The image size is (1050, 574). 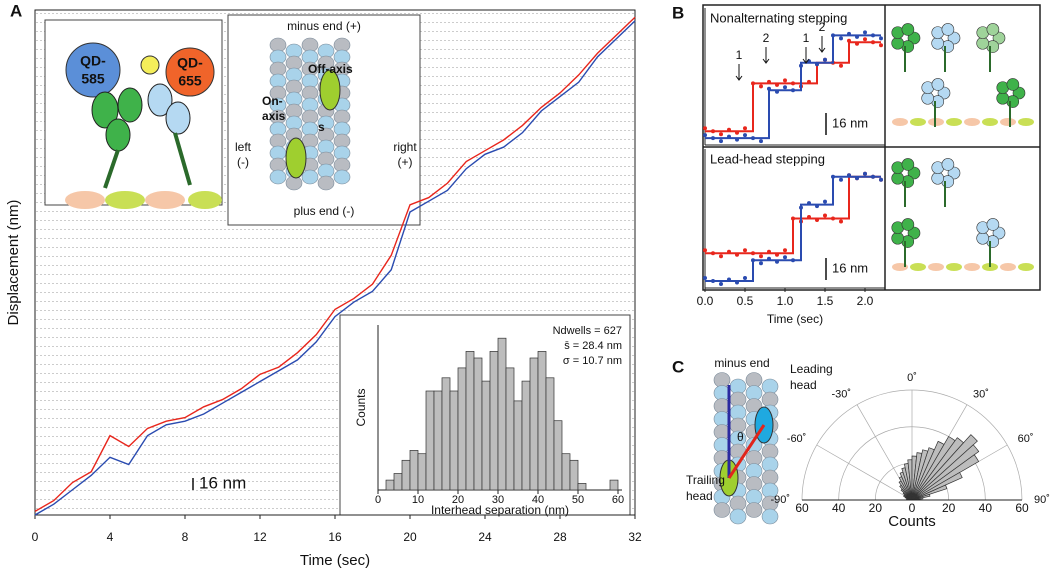 I want to click on r-tick-label: 40, so click(x=986, y=508).